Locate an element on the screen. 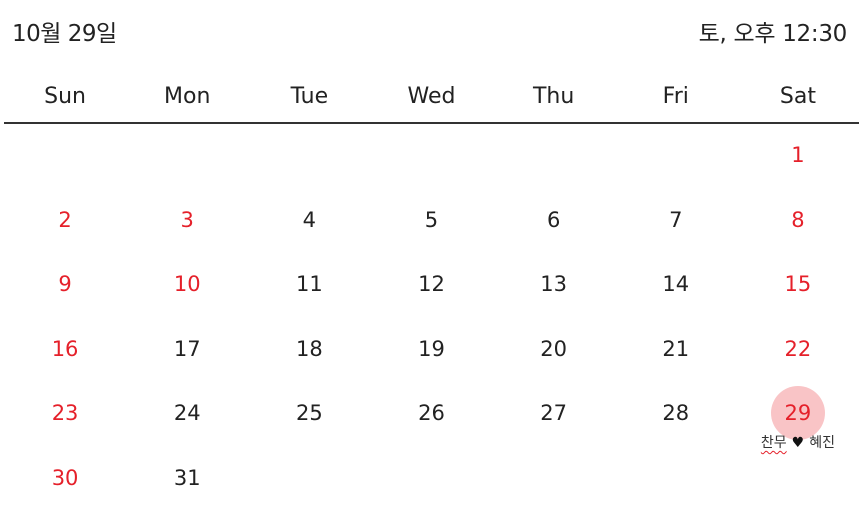  day-cell: 8 is located at coordinates (798, 220).